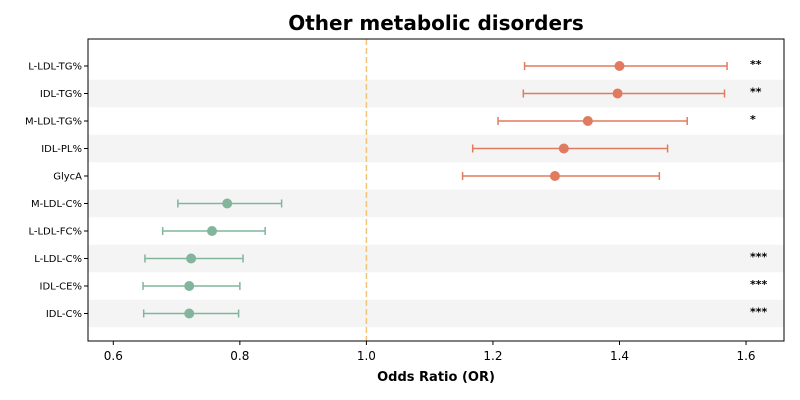  I want to click on forest-row: IDL-TG% **, so click(401, 93).